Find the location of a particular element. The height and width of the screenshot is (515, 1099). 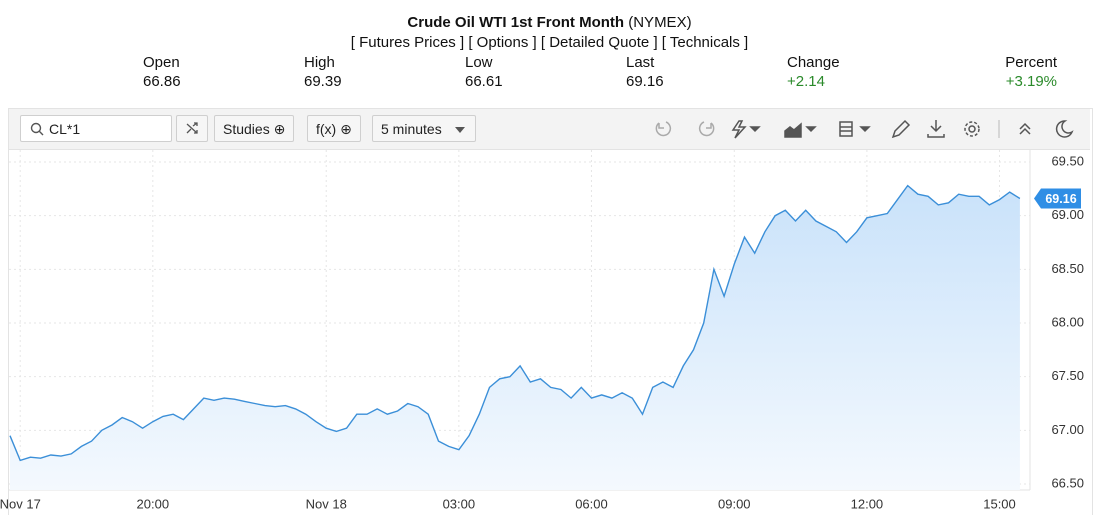

symbol: CL*1 is located at coordinates (65, 129).